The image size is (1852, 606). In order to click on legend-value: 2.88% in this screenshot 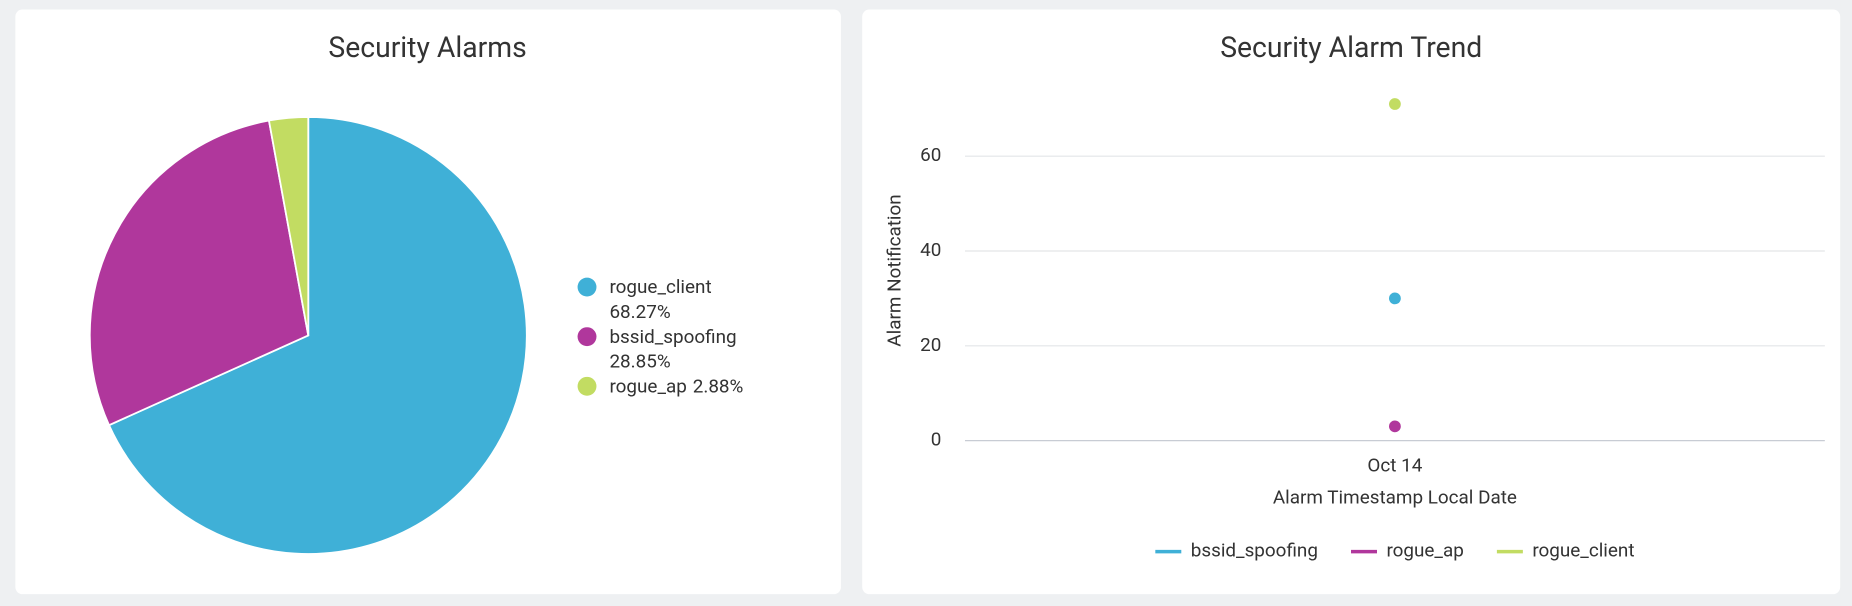, I will do `click(718, 385)`.